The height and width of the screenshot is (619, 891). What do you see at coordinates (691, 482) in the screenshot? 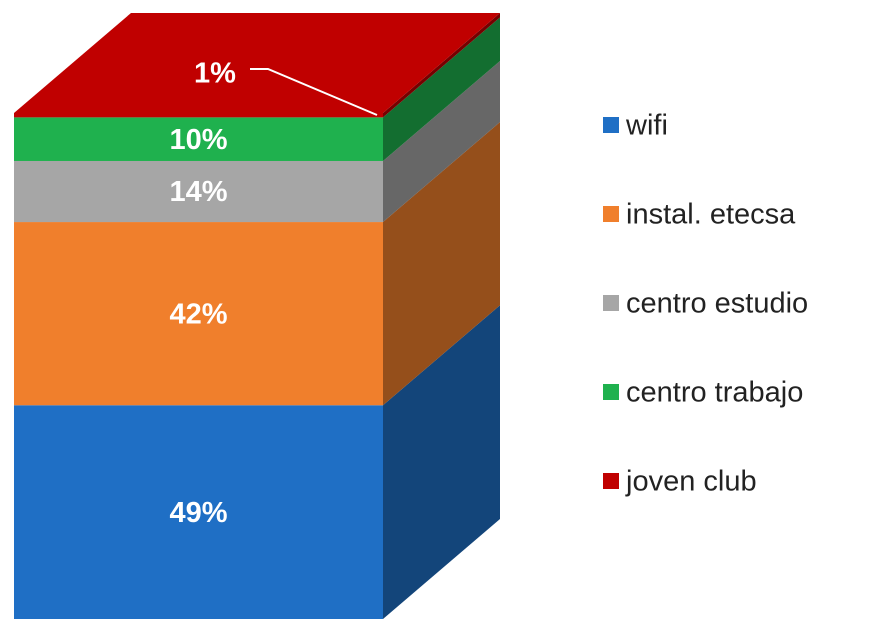
I see `legend-label: joven club` at bounding box center [691, 482].